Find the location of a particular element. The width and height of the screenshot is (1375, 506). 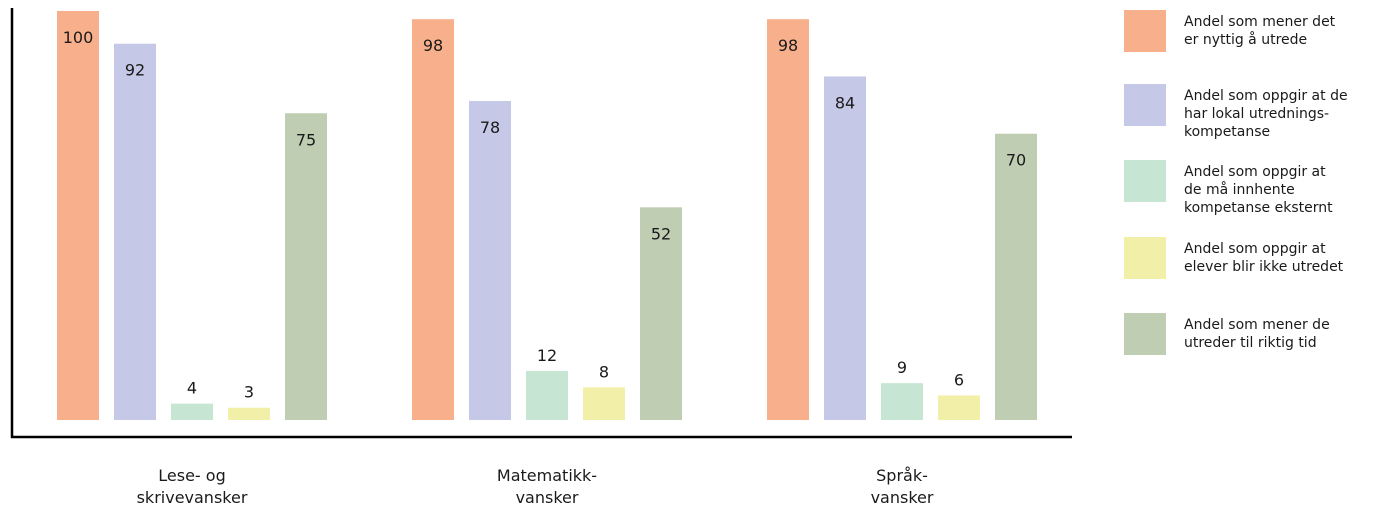

value-label-s3-c2: 12 is located at coordinates (547, 355).